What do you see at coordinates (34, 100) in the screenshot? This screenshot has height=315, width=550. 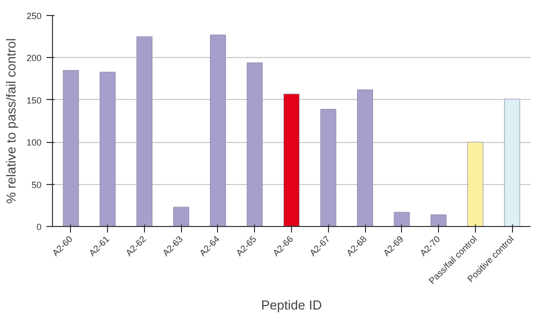 I see `y-tick-label: 150` at bounding box center [34, 100].